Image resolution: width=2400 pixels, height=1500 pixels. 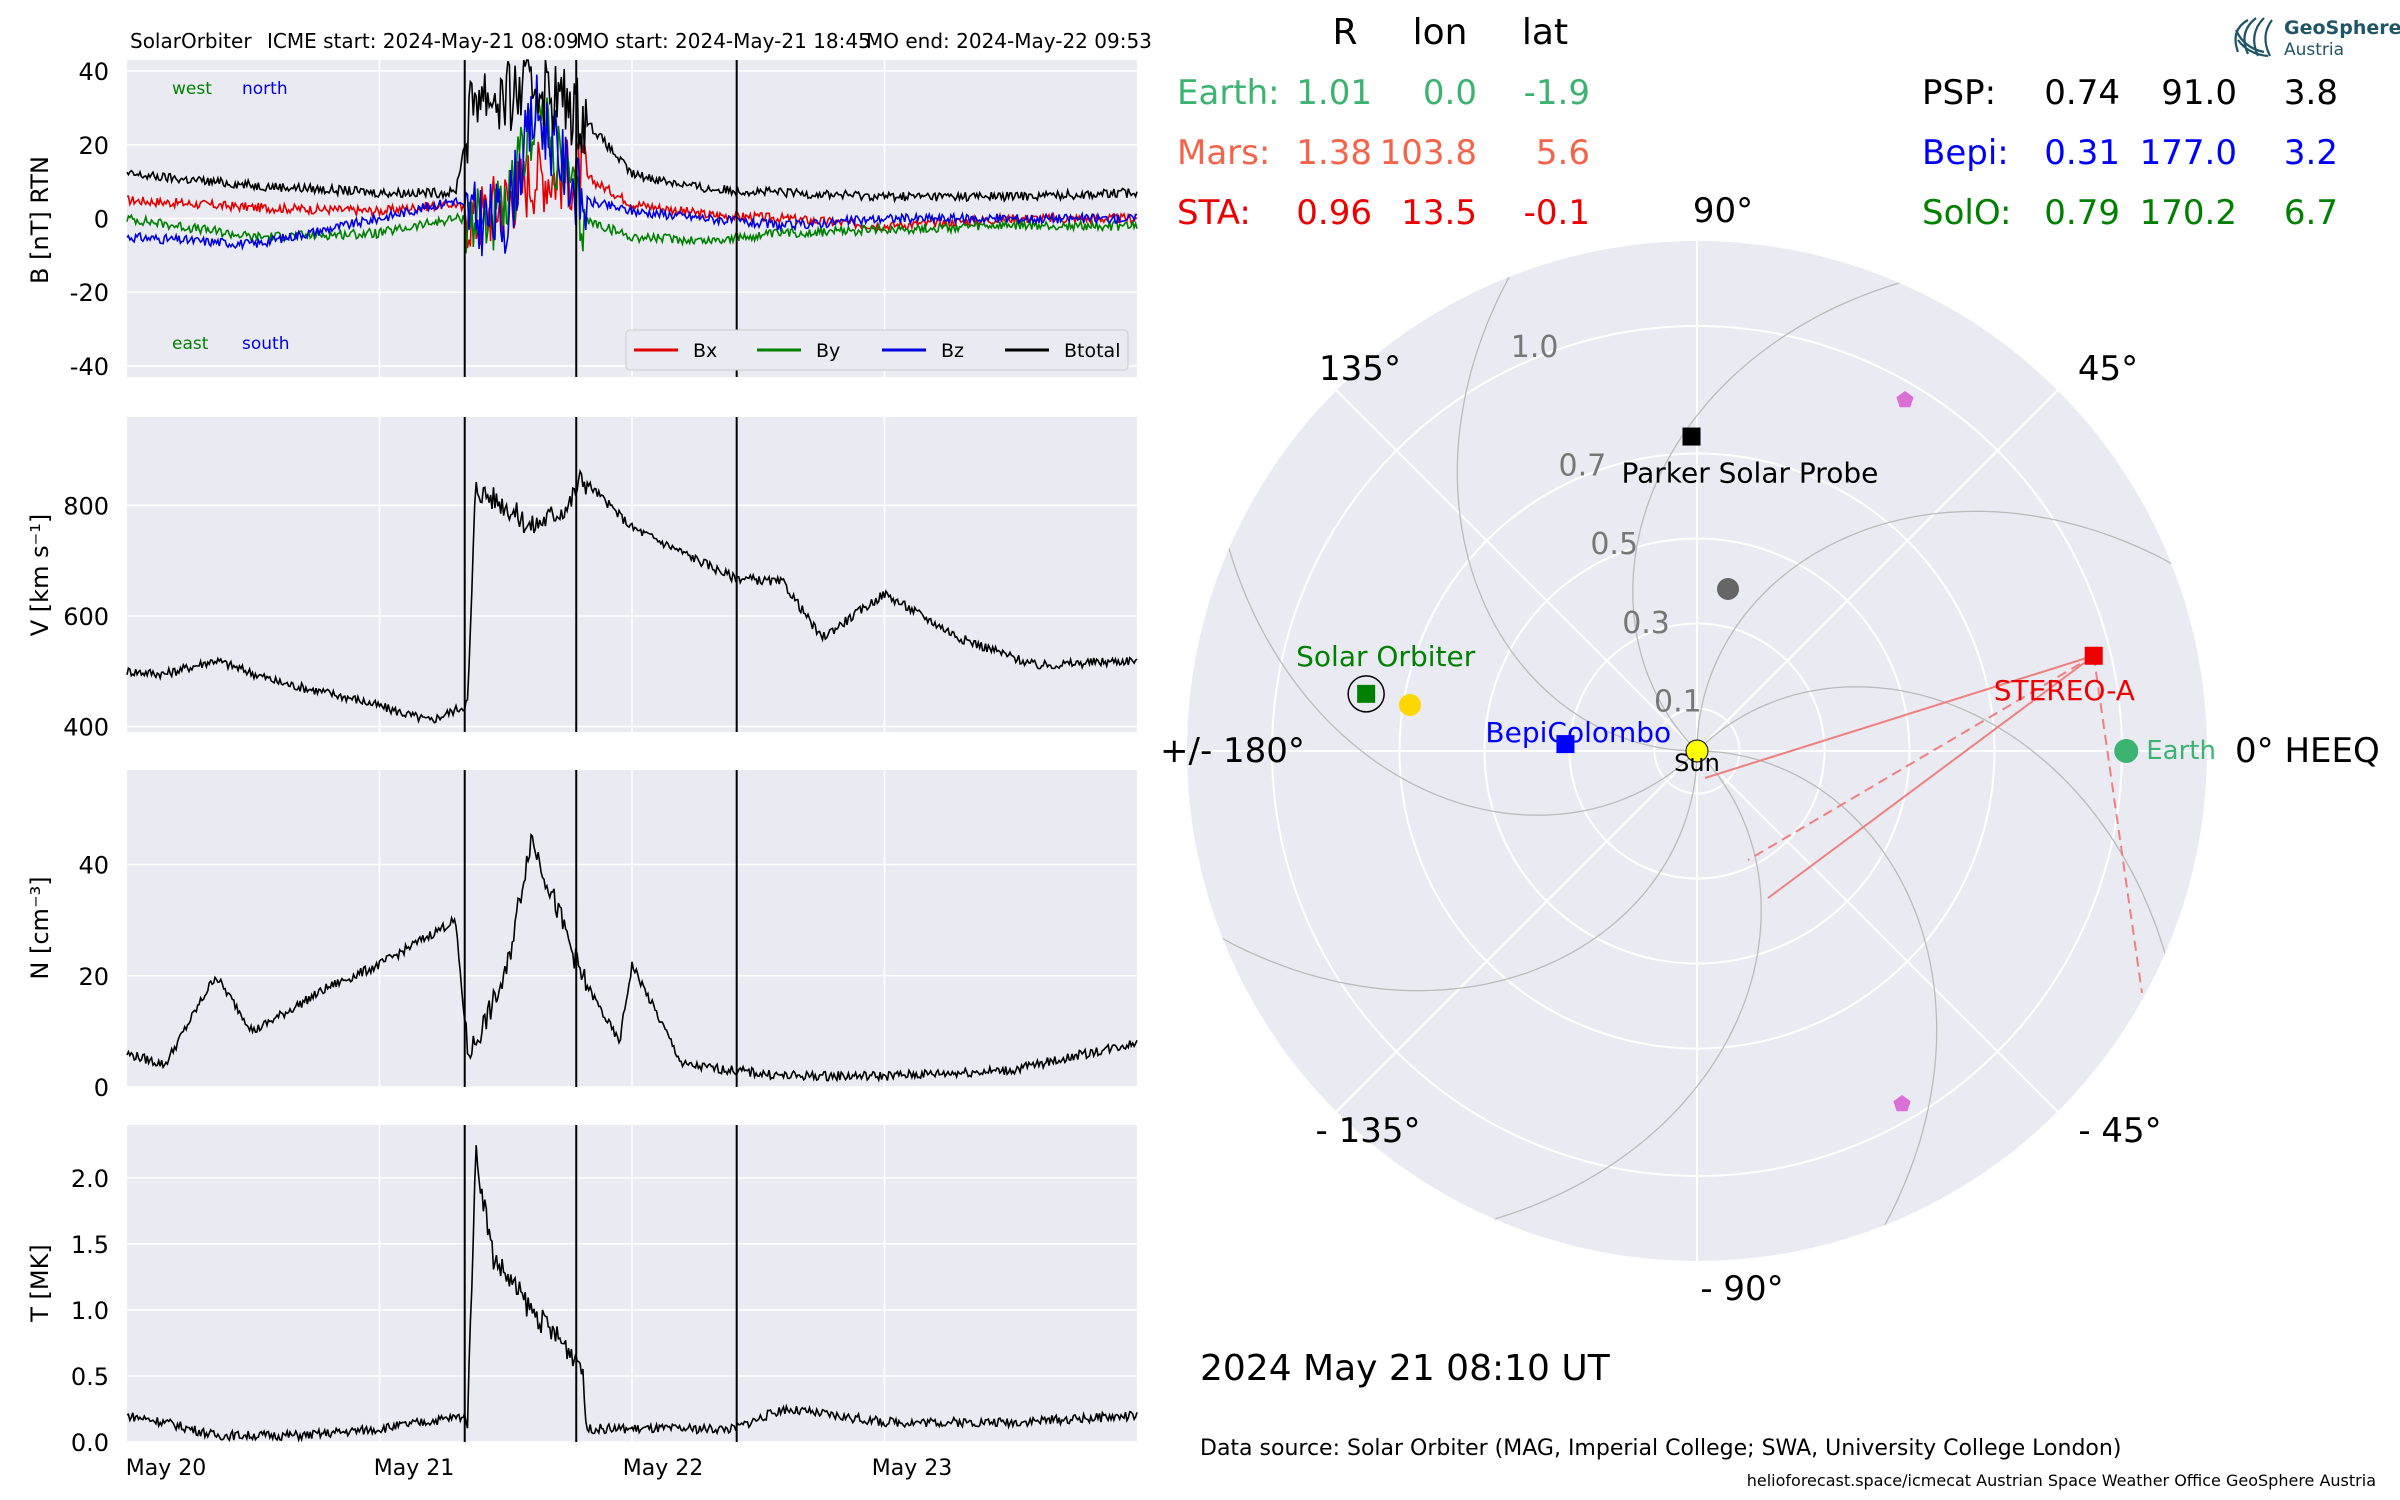 What do you see at coordinates (90, 1311) in the screenshot?
I see `y-tick-label: 1.0` at bounding box center [90, 1311].